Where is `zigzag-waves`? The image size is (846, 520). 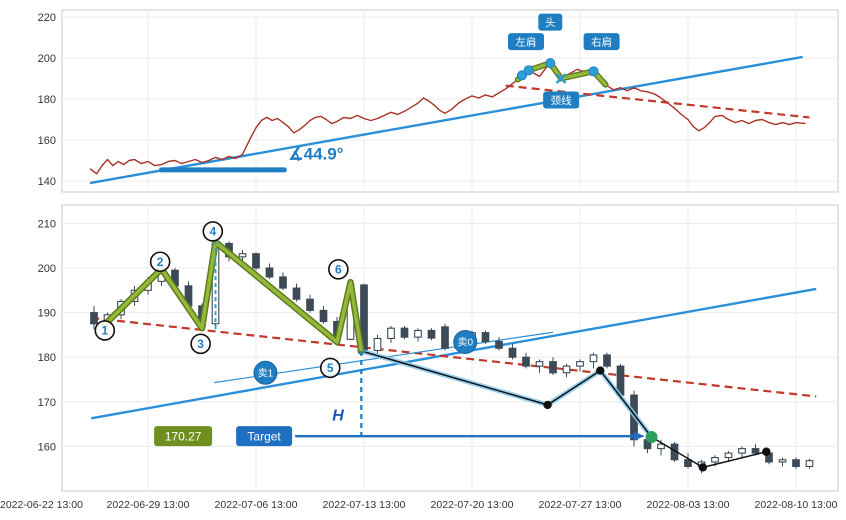
zigzag-waves is located at coordinates (233, 296).